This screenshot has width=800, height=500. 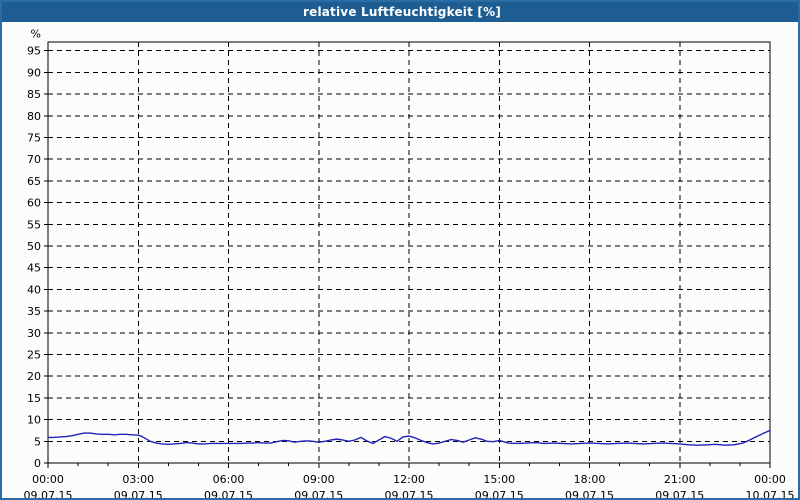 What do you see at coordinates (34, 289) in the screenshot?
I see `y-tick-label: 40` at bounding box center [34, 289].